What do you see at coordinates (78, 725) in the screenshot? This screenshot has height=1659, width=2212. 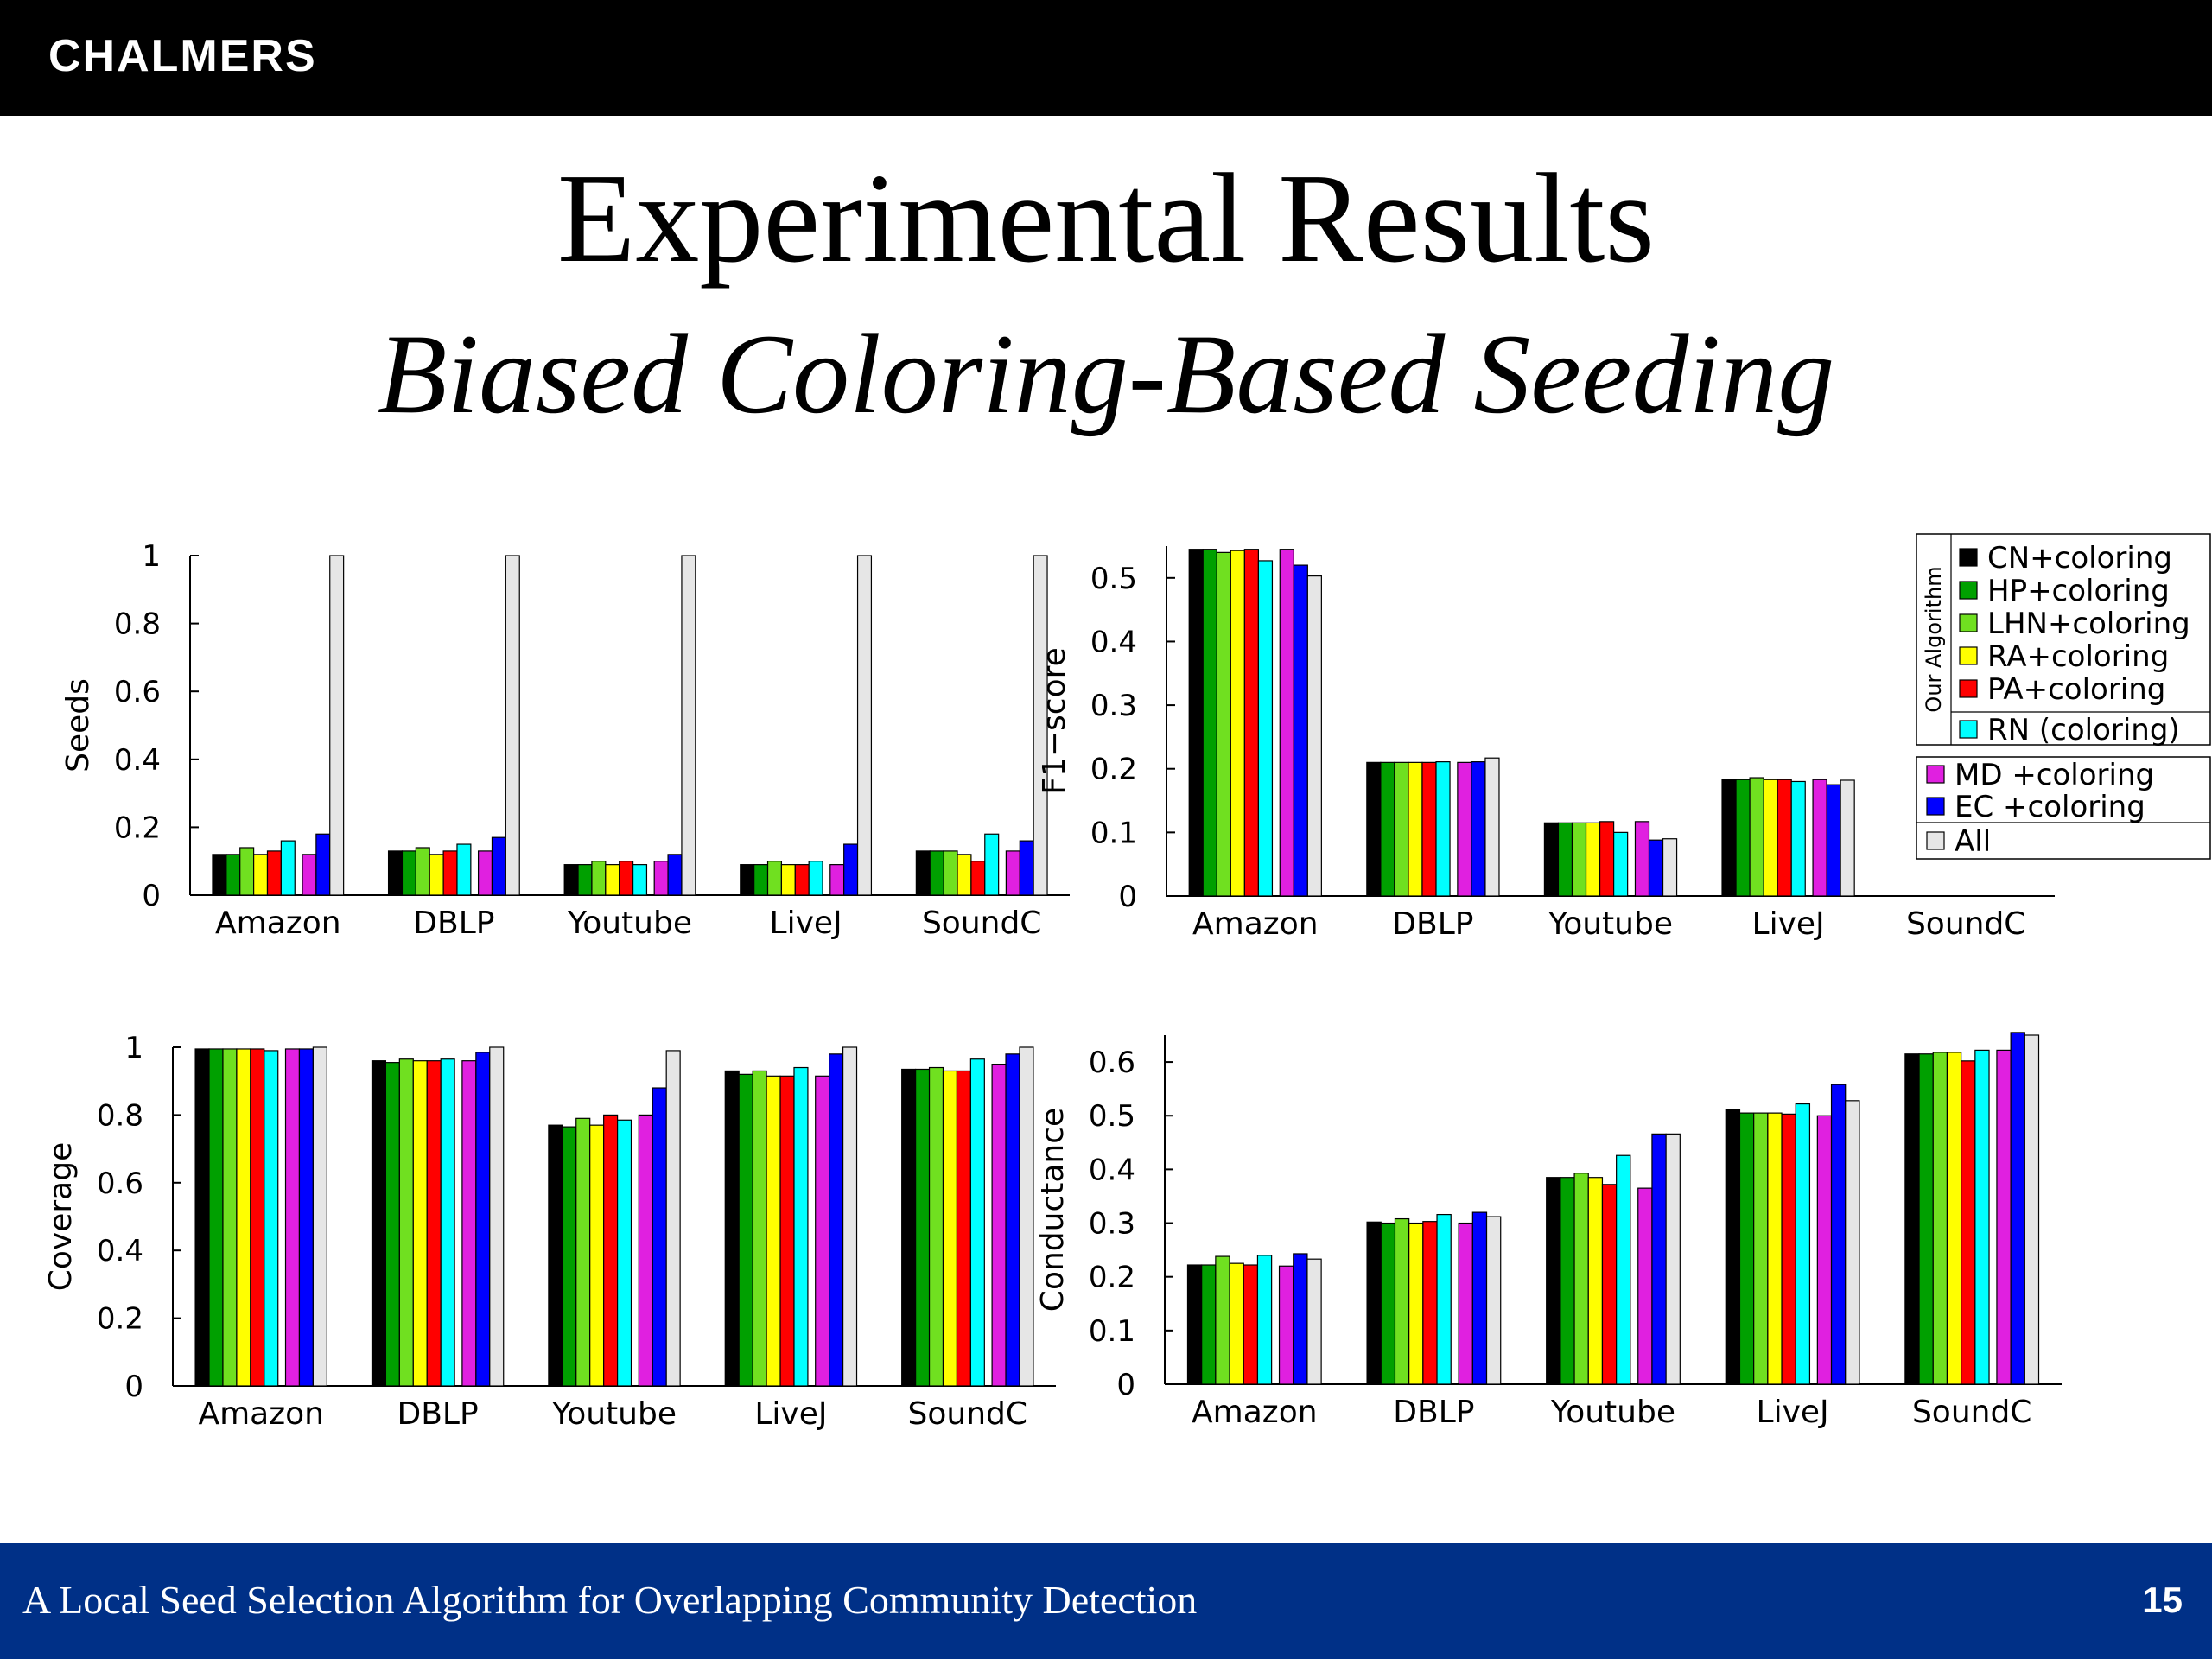 I see `y-axis-label: Seeds` at bounding box center [78, 725].